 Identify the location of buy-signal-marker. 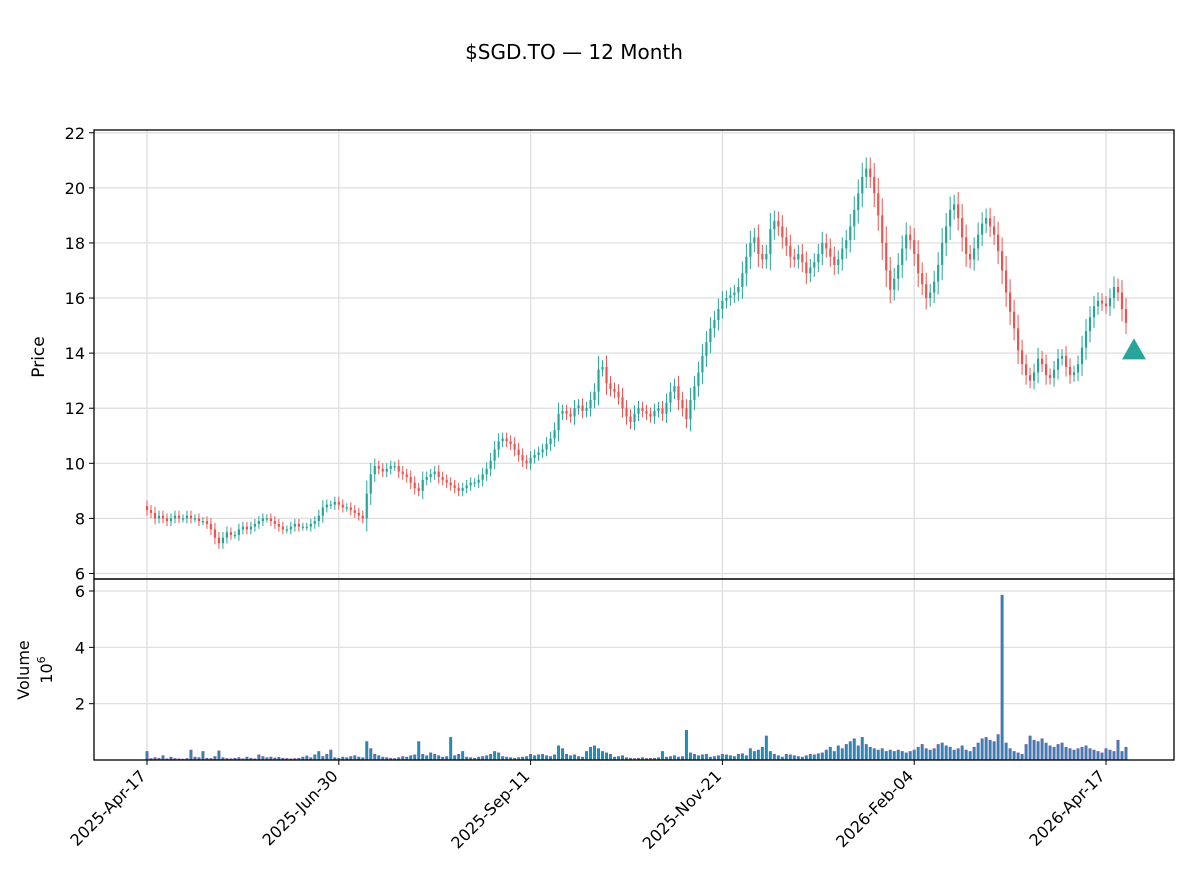
(1133, 349).